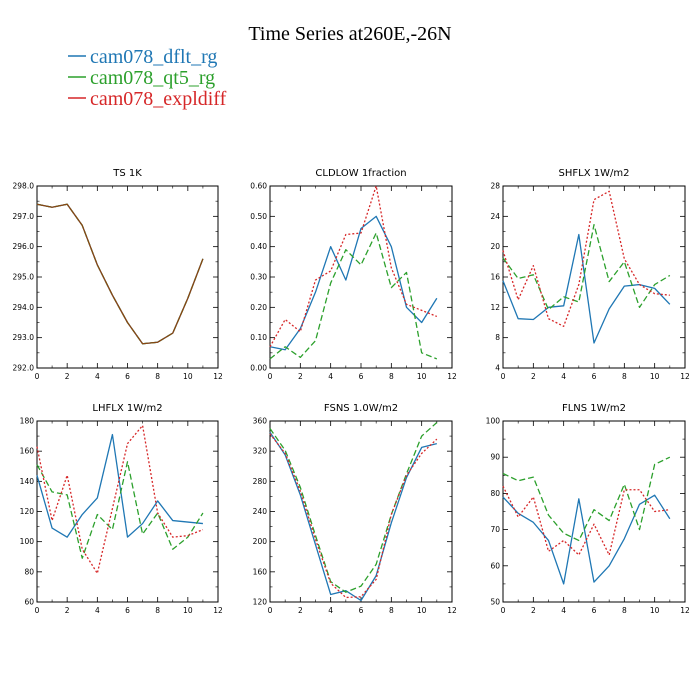 The image size is (700, 700). I want to click on y-tick-label: 320, so click(260, 451).